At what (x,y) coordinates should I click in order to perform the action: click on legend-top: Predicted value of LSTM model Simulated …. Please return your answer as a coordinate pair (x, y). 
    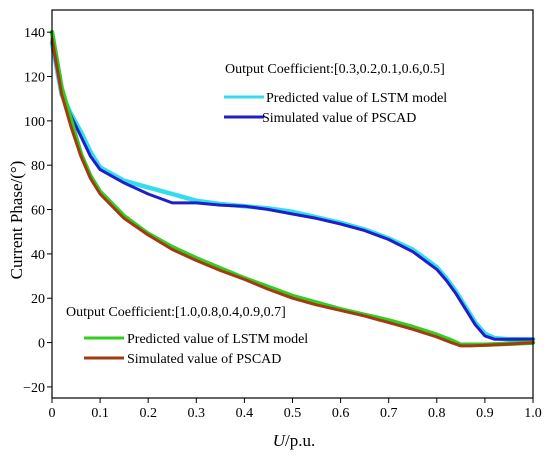
    Looking at the image, I should click on (335, 108).